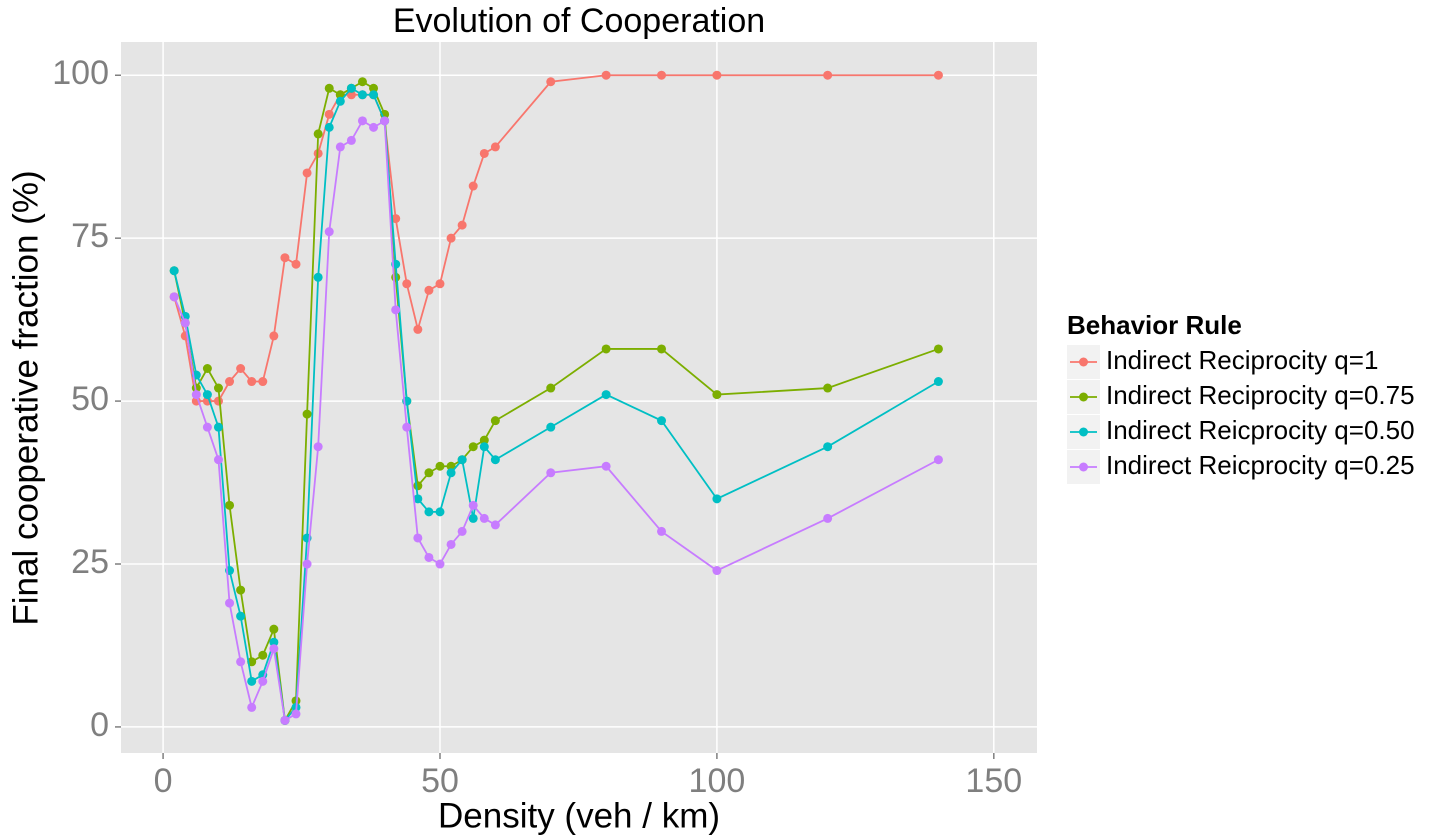 This screenshot has height=837, width=1452. Describe the element at coordinates (1260, 430) in the screenshot. I see `legend-label: Indirect Reicprocity q=0.50` at that location.